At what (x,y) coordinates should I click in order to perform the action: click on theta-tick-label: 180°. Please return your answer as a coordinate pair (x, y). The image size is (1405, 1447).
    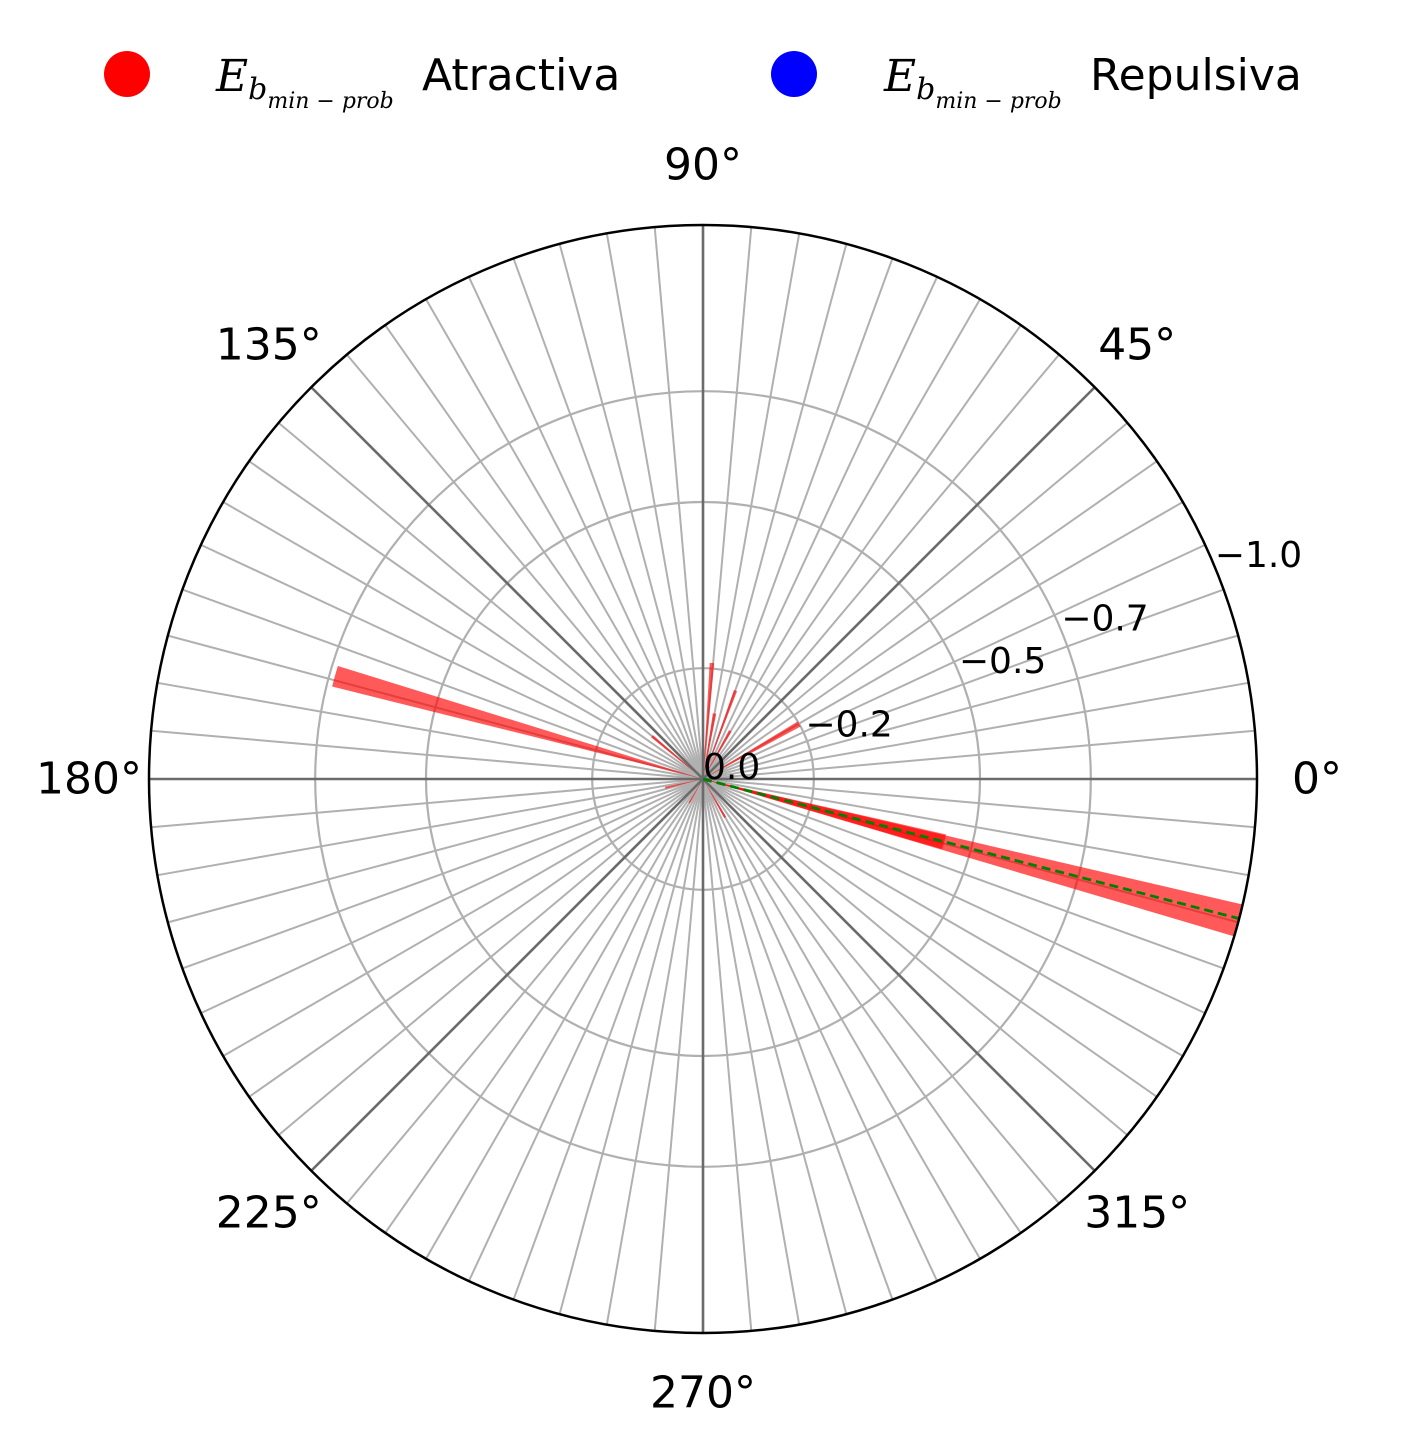
    Looking at the image, I should click on (89, 779).